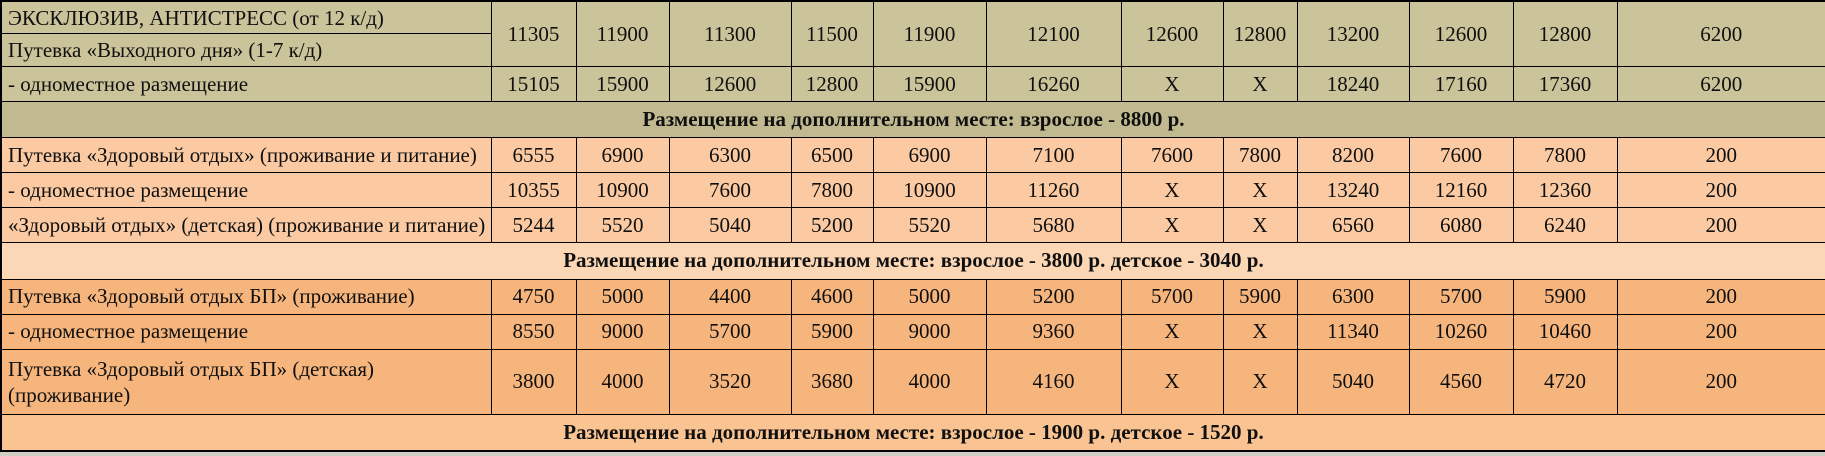 The image size is (1825, 456). I want to click on price-cell: 8550, so click(533, 331).